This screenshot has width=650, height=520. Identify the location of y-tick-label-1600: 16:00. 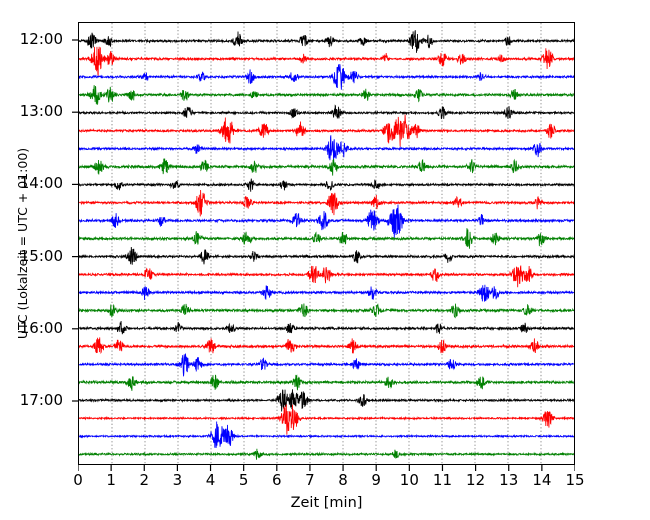
(41, 327).